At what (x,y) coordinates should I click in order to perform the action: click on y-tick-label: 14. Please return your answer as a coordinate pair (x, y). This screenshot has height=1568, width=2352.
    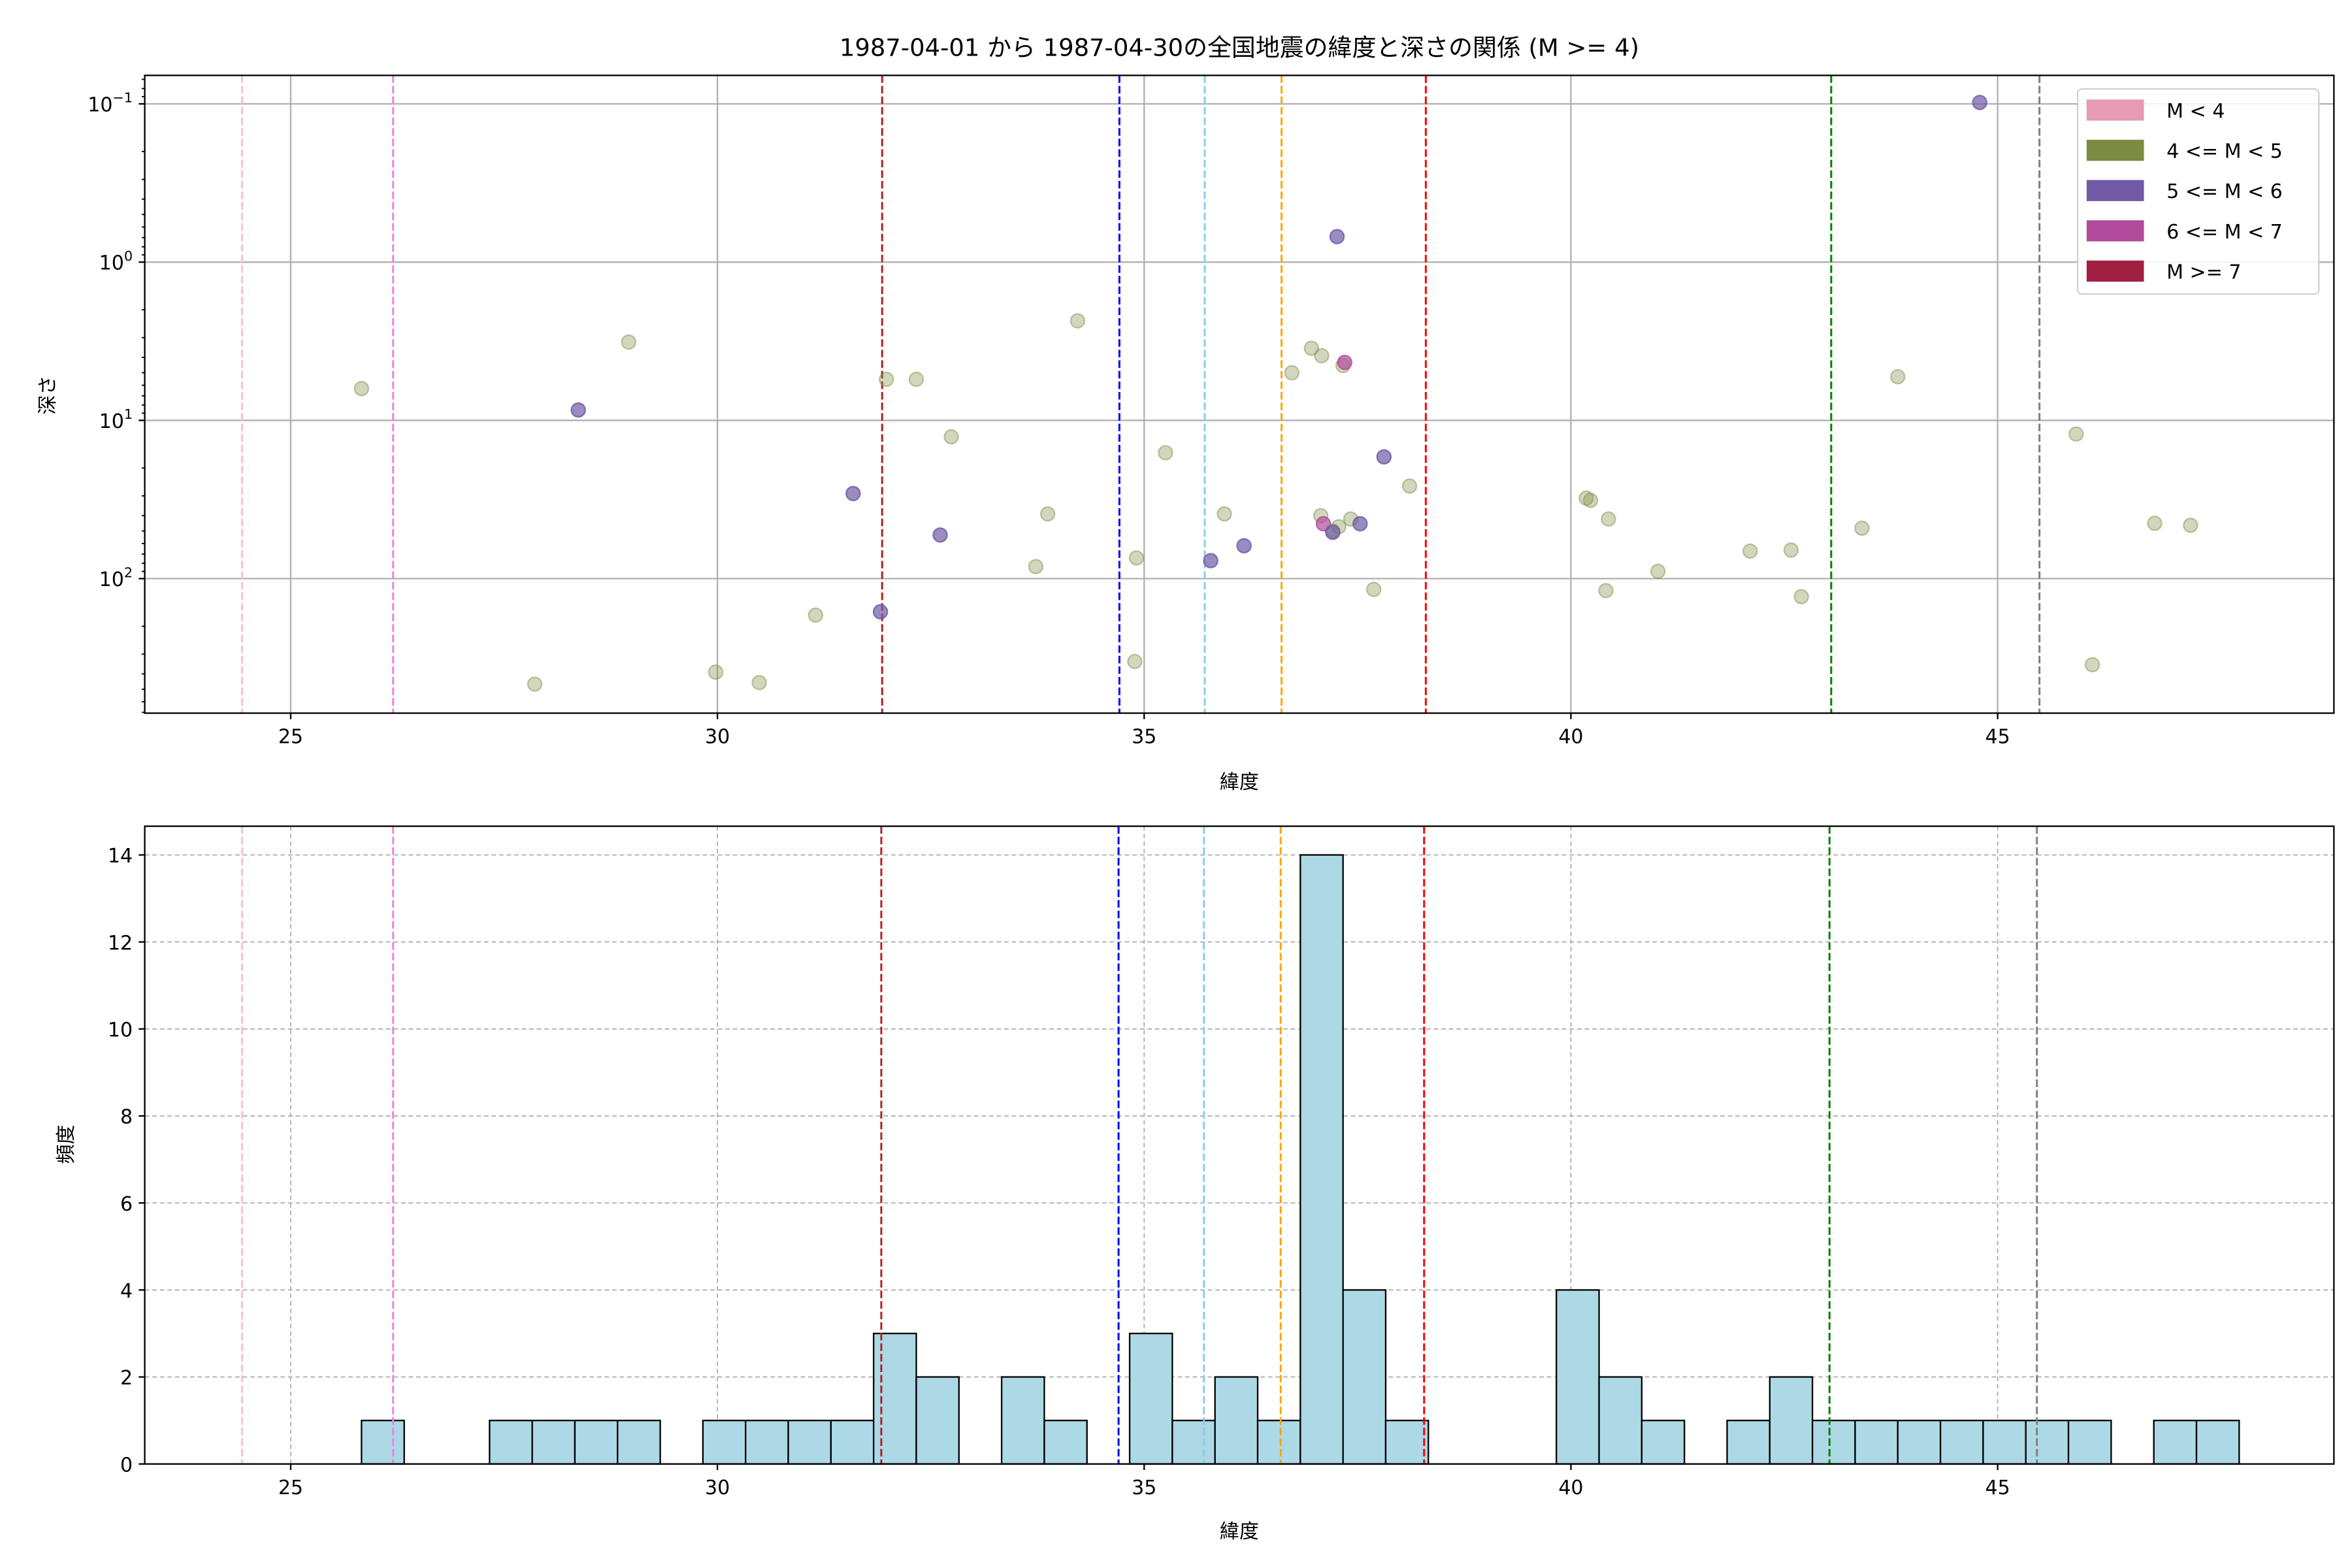
    Looking at the image, I should click on (120, 856).